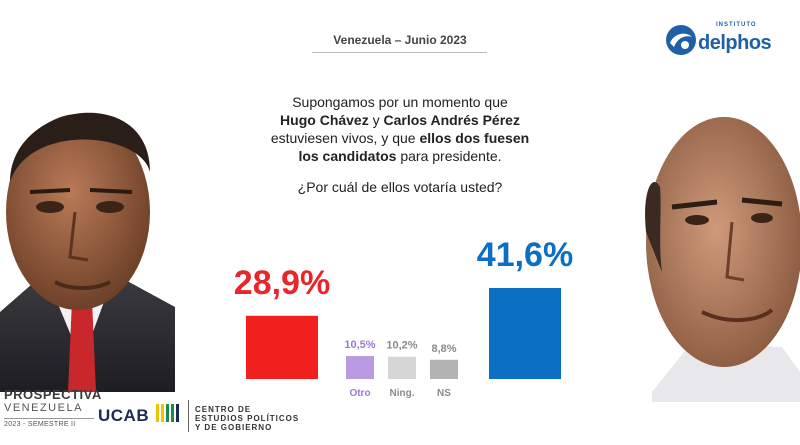 Image resolution: width=800 pixels, height=445 pixels. What do you see at coordinates (401, 346) in the screenshot?
I see `value-label-ning: 10,2%` at bounding box center [401, 346].